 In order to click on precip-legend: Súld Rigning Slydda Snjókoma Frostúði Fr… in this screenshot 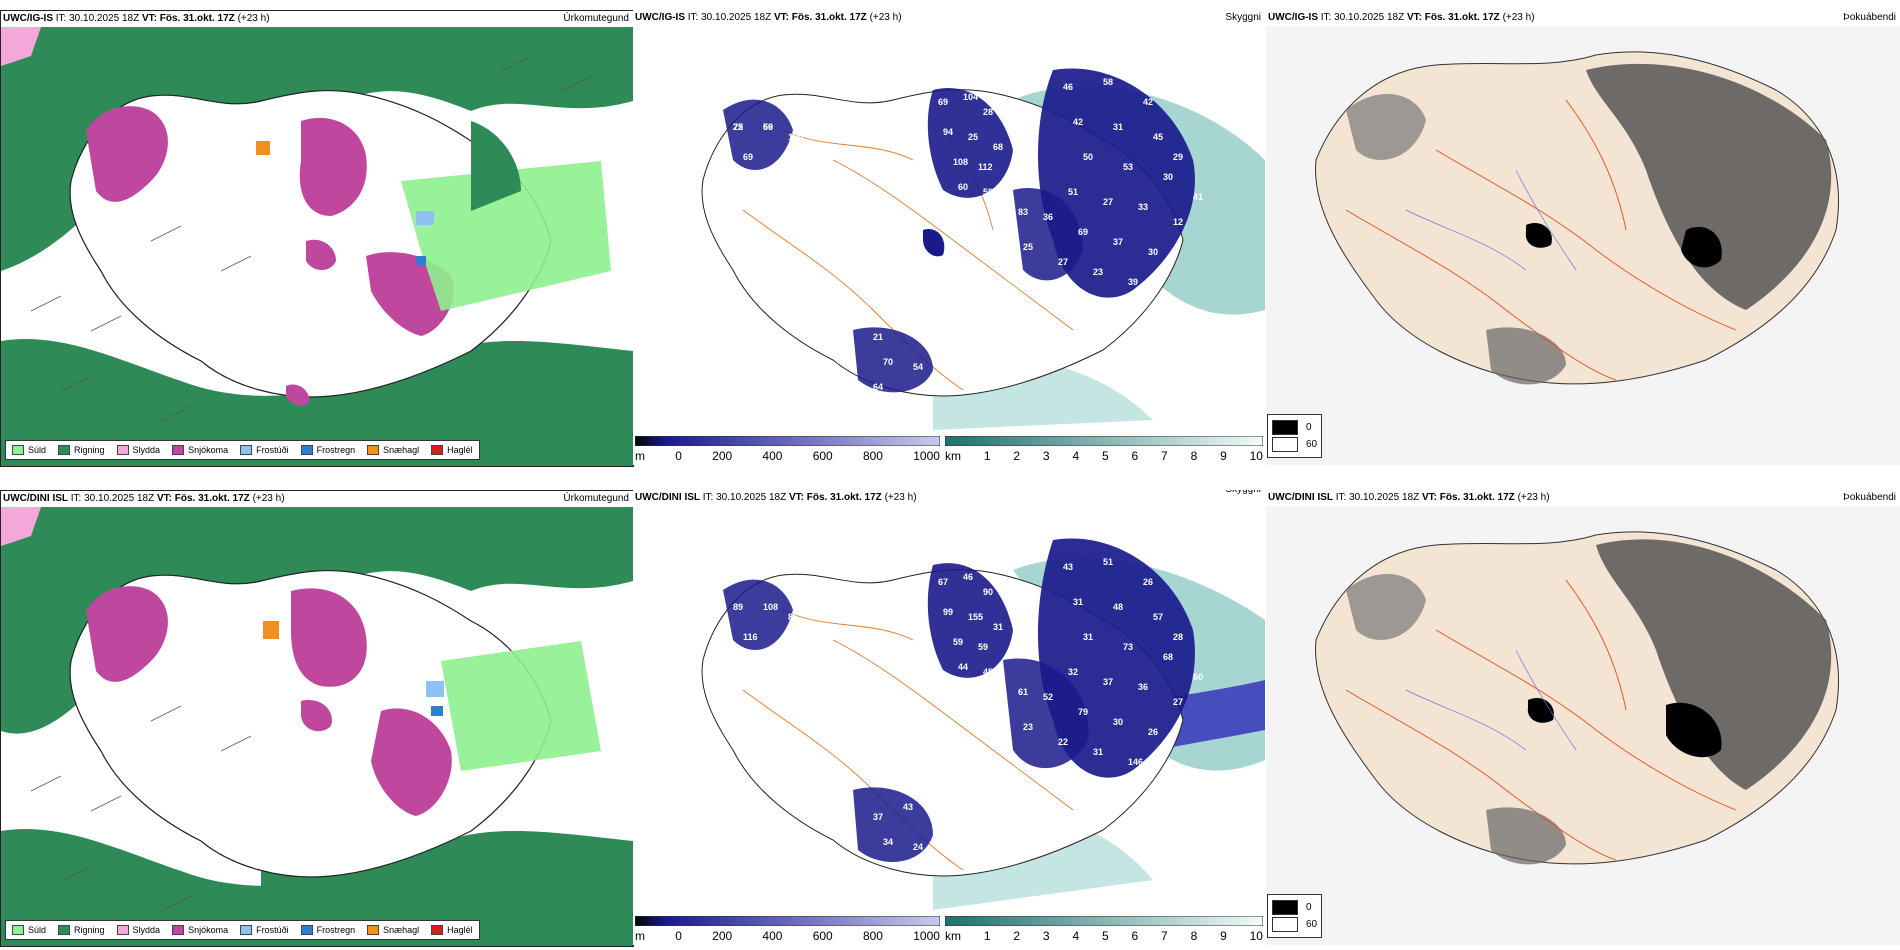, I will do `click(242, 930)`.